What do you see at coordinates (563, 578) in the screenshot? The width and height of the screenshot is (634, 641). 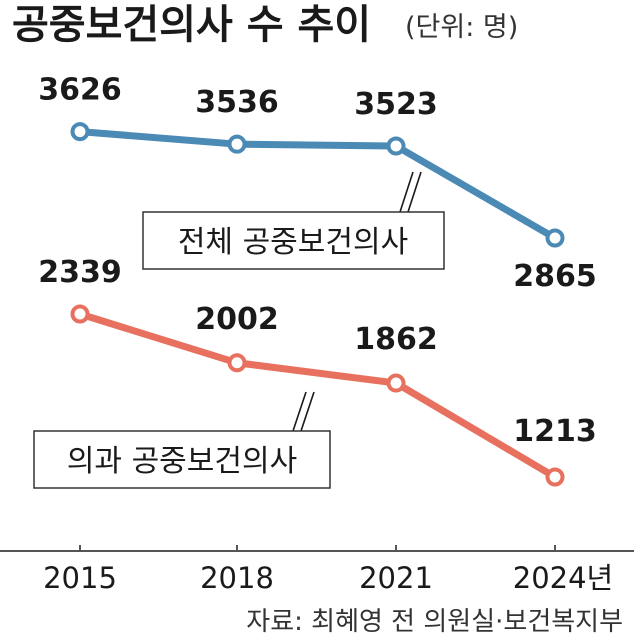 I see `x-tick-label: 2024년` at bounding box center [563, 578].